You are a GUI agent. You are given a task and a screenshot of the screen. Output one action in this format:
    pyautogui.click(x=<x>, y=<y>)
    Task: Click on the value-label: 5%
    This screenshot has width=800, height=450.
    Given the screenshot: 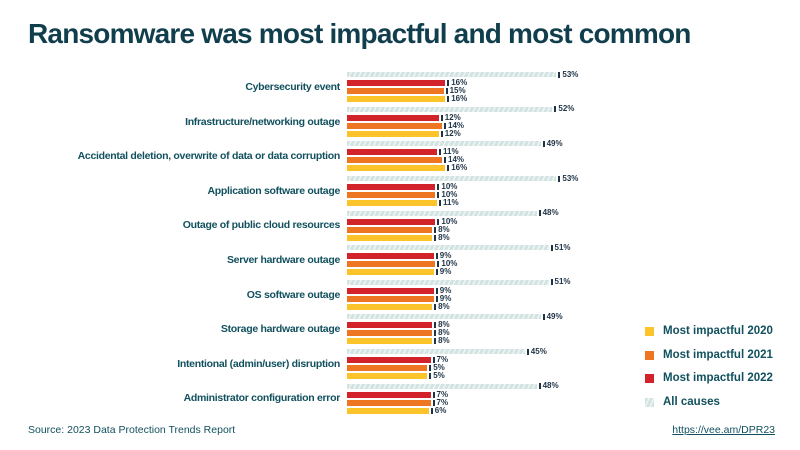 What is the action you would take?
    pyautogui.click(x=439, y=368)
    